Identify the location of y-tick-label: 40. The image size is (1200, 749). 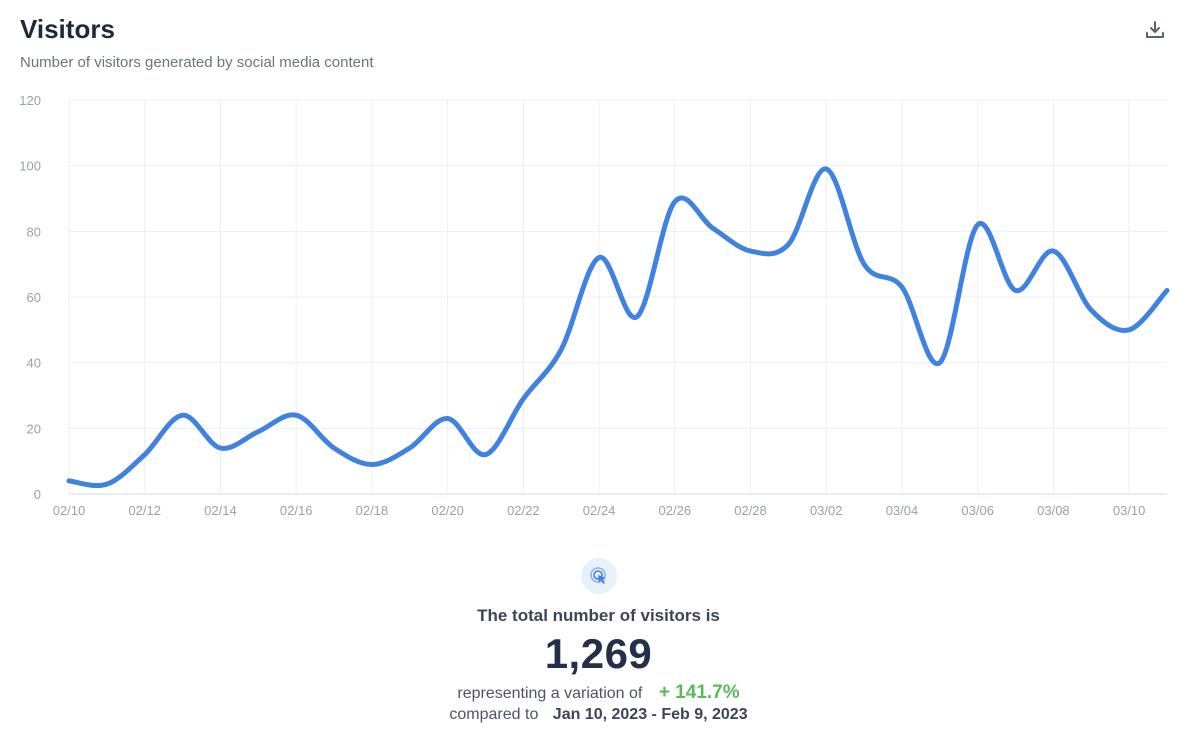
(34, 363).